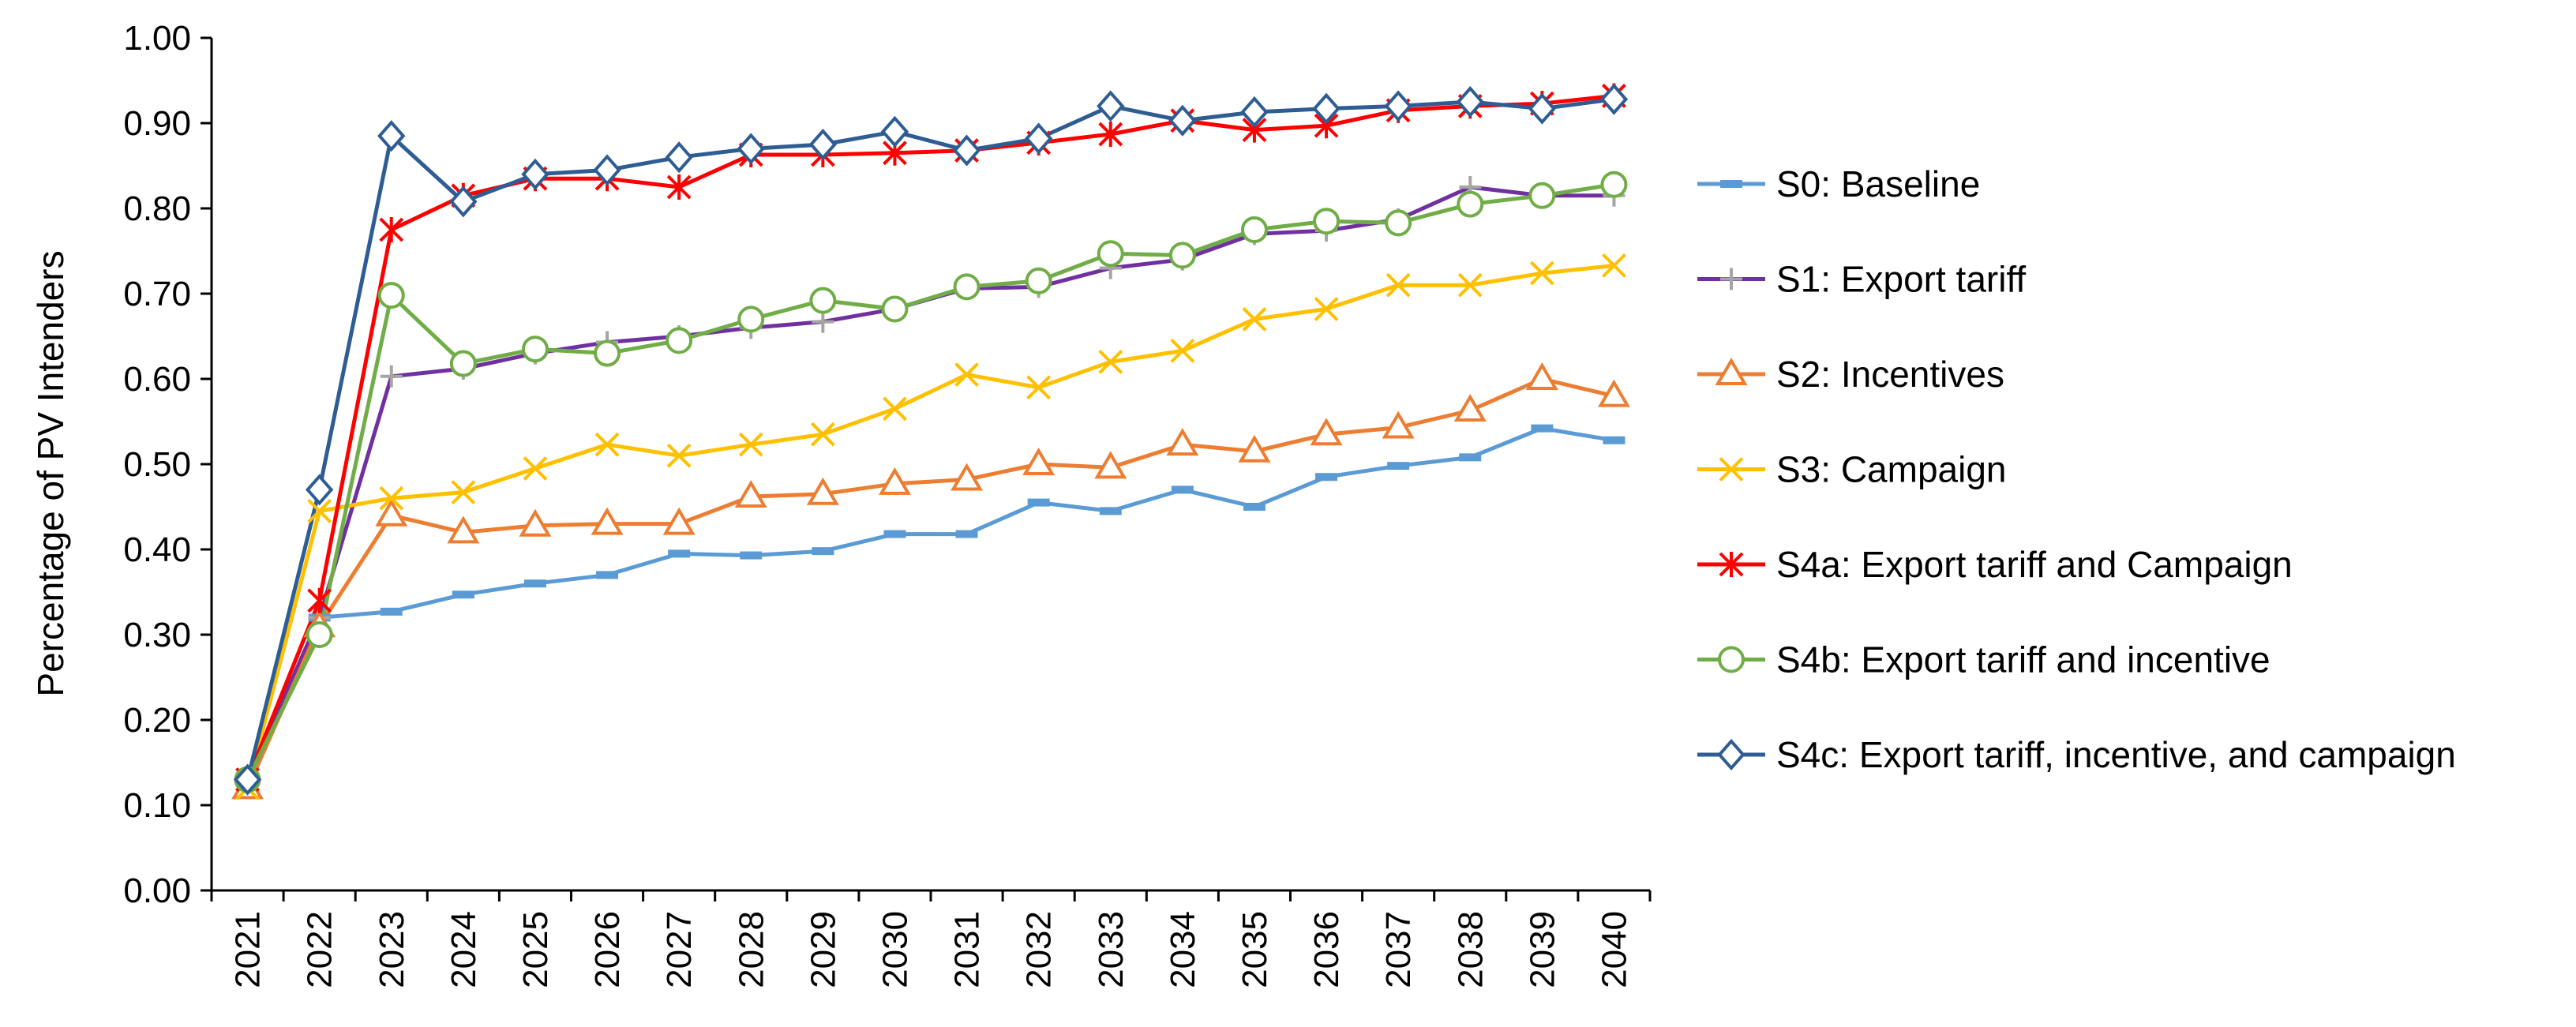  What do you see at coordinates (967, 287) in the screenshot?
I see `data-point-s5-2031` at bounding box center [967, 287].